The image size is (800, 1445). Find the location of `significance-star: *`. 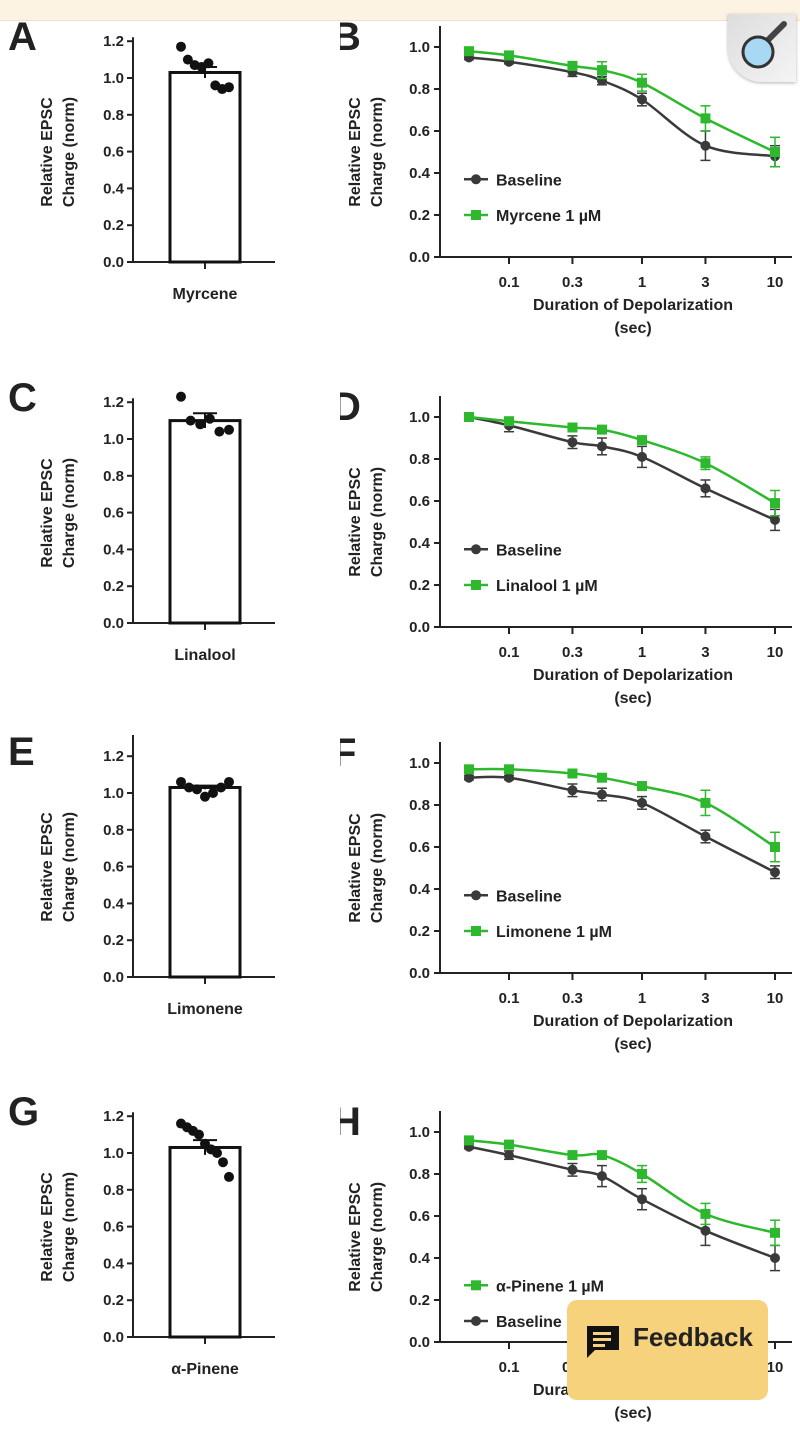

significance-star: * is located at coordinates (205, 388).